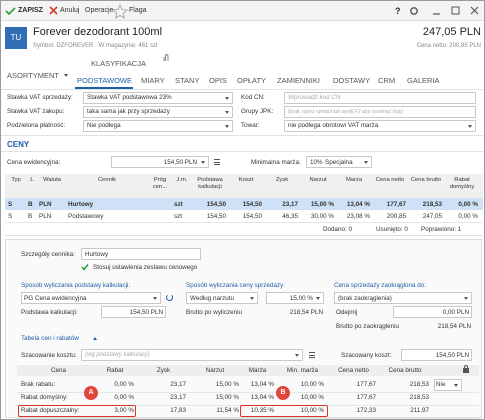 This screenshot has height=420, width=485. I want to click on field-label: Cena ewidencyjna:, so click(34, 162).